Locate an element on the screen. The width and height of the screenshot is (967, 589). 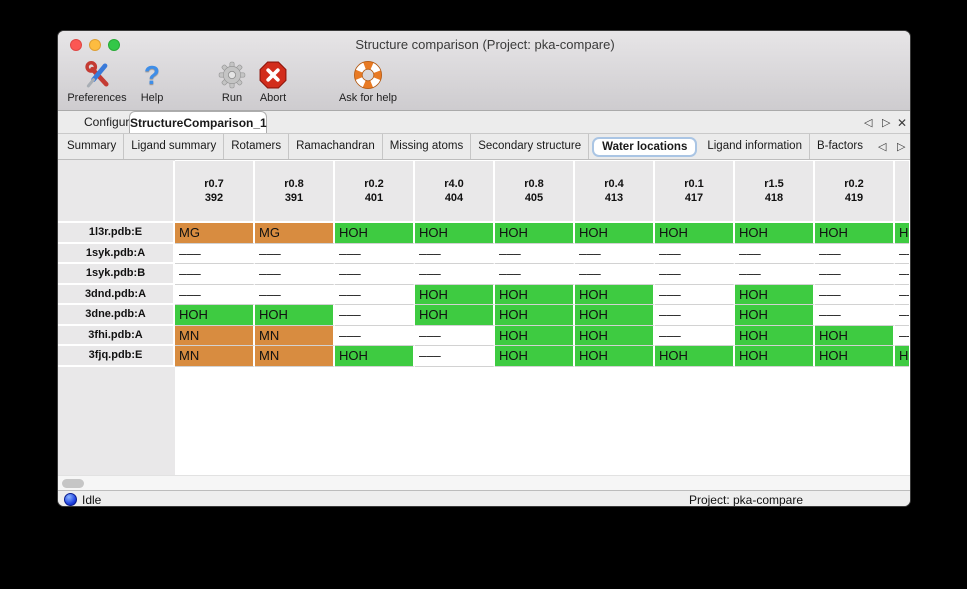
run-button: Run is located at coordinates (232, 83).